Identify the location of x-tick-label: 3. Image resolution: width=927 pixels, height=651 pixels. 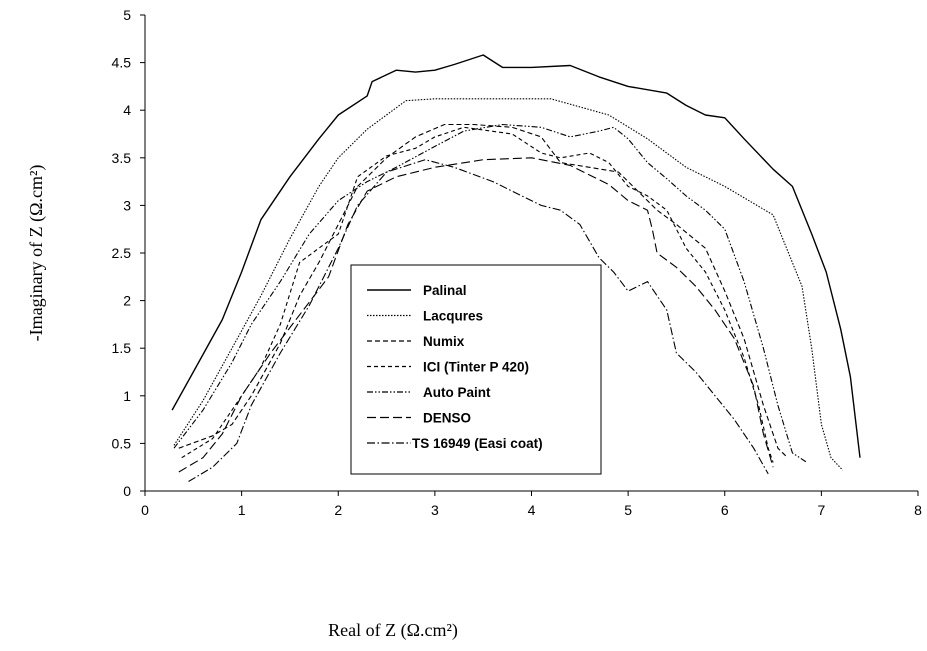
(435, 510).